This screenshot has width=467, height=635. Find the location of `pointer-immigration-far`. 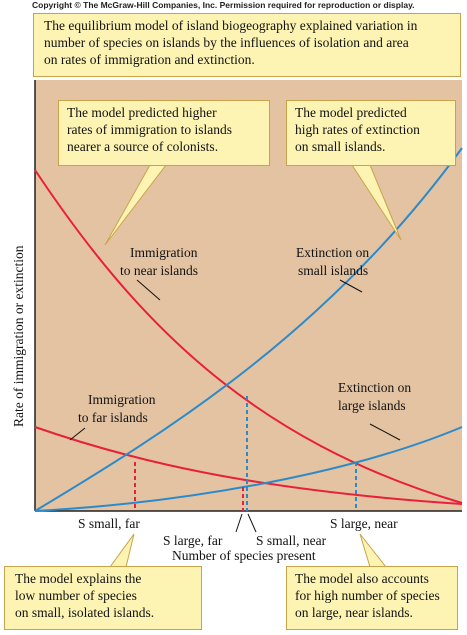

pointer-immigration-far is located at coordinates (77, 434).